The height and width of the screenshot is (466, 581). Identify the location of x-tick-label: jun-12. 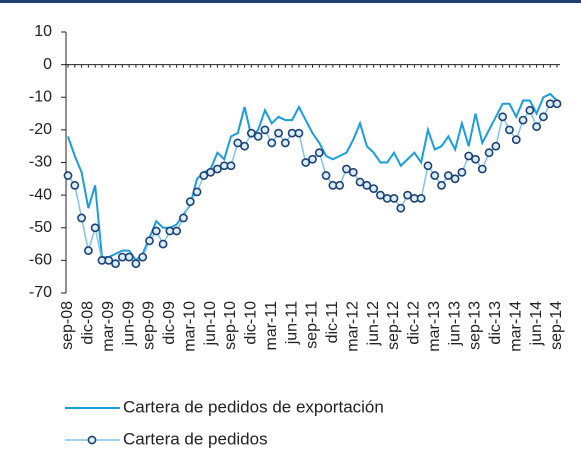
(373, 324).